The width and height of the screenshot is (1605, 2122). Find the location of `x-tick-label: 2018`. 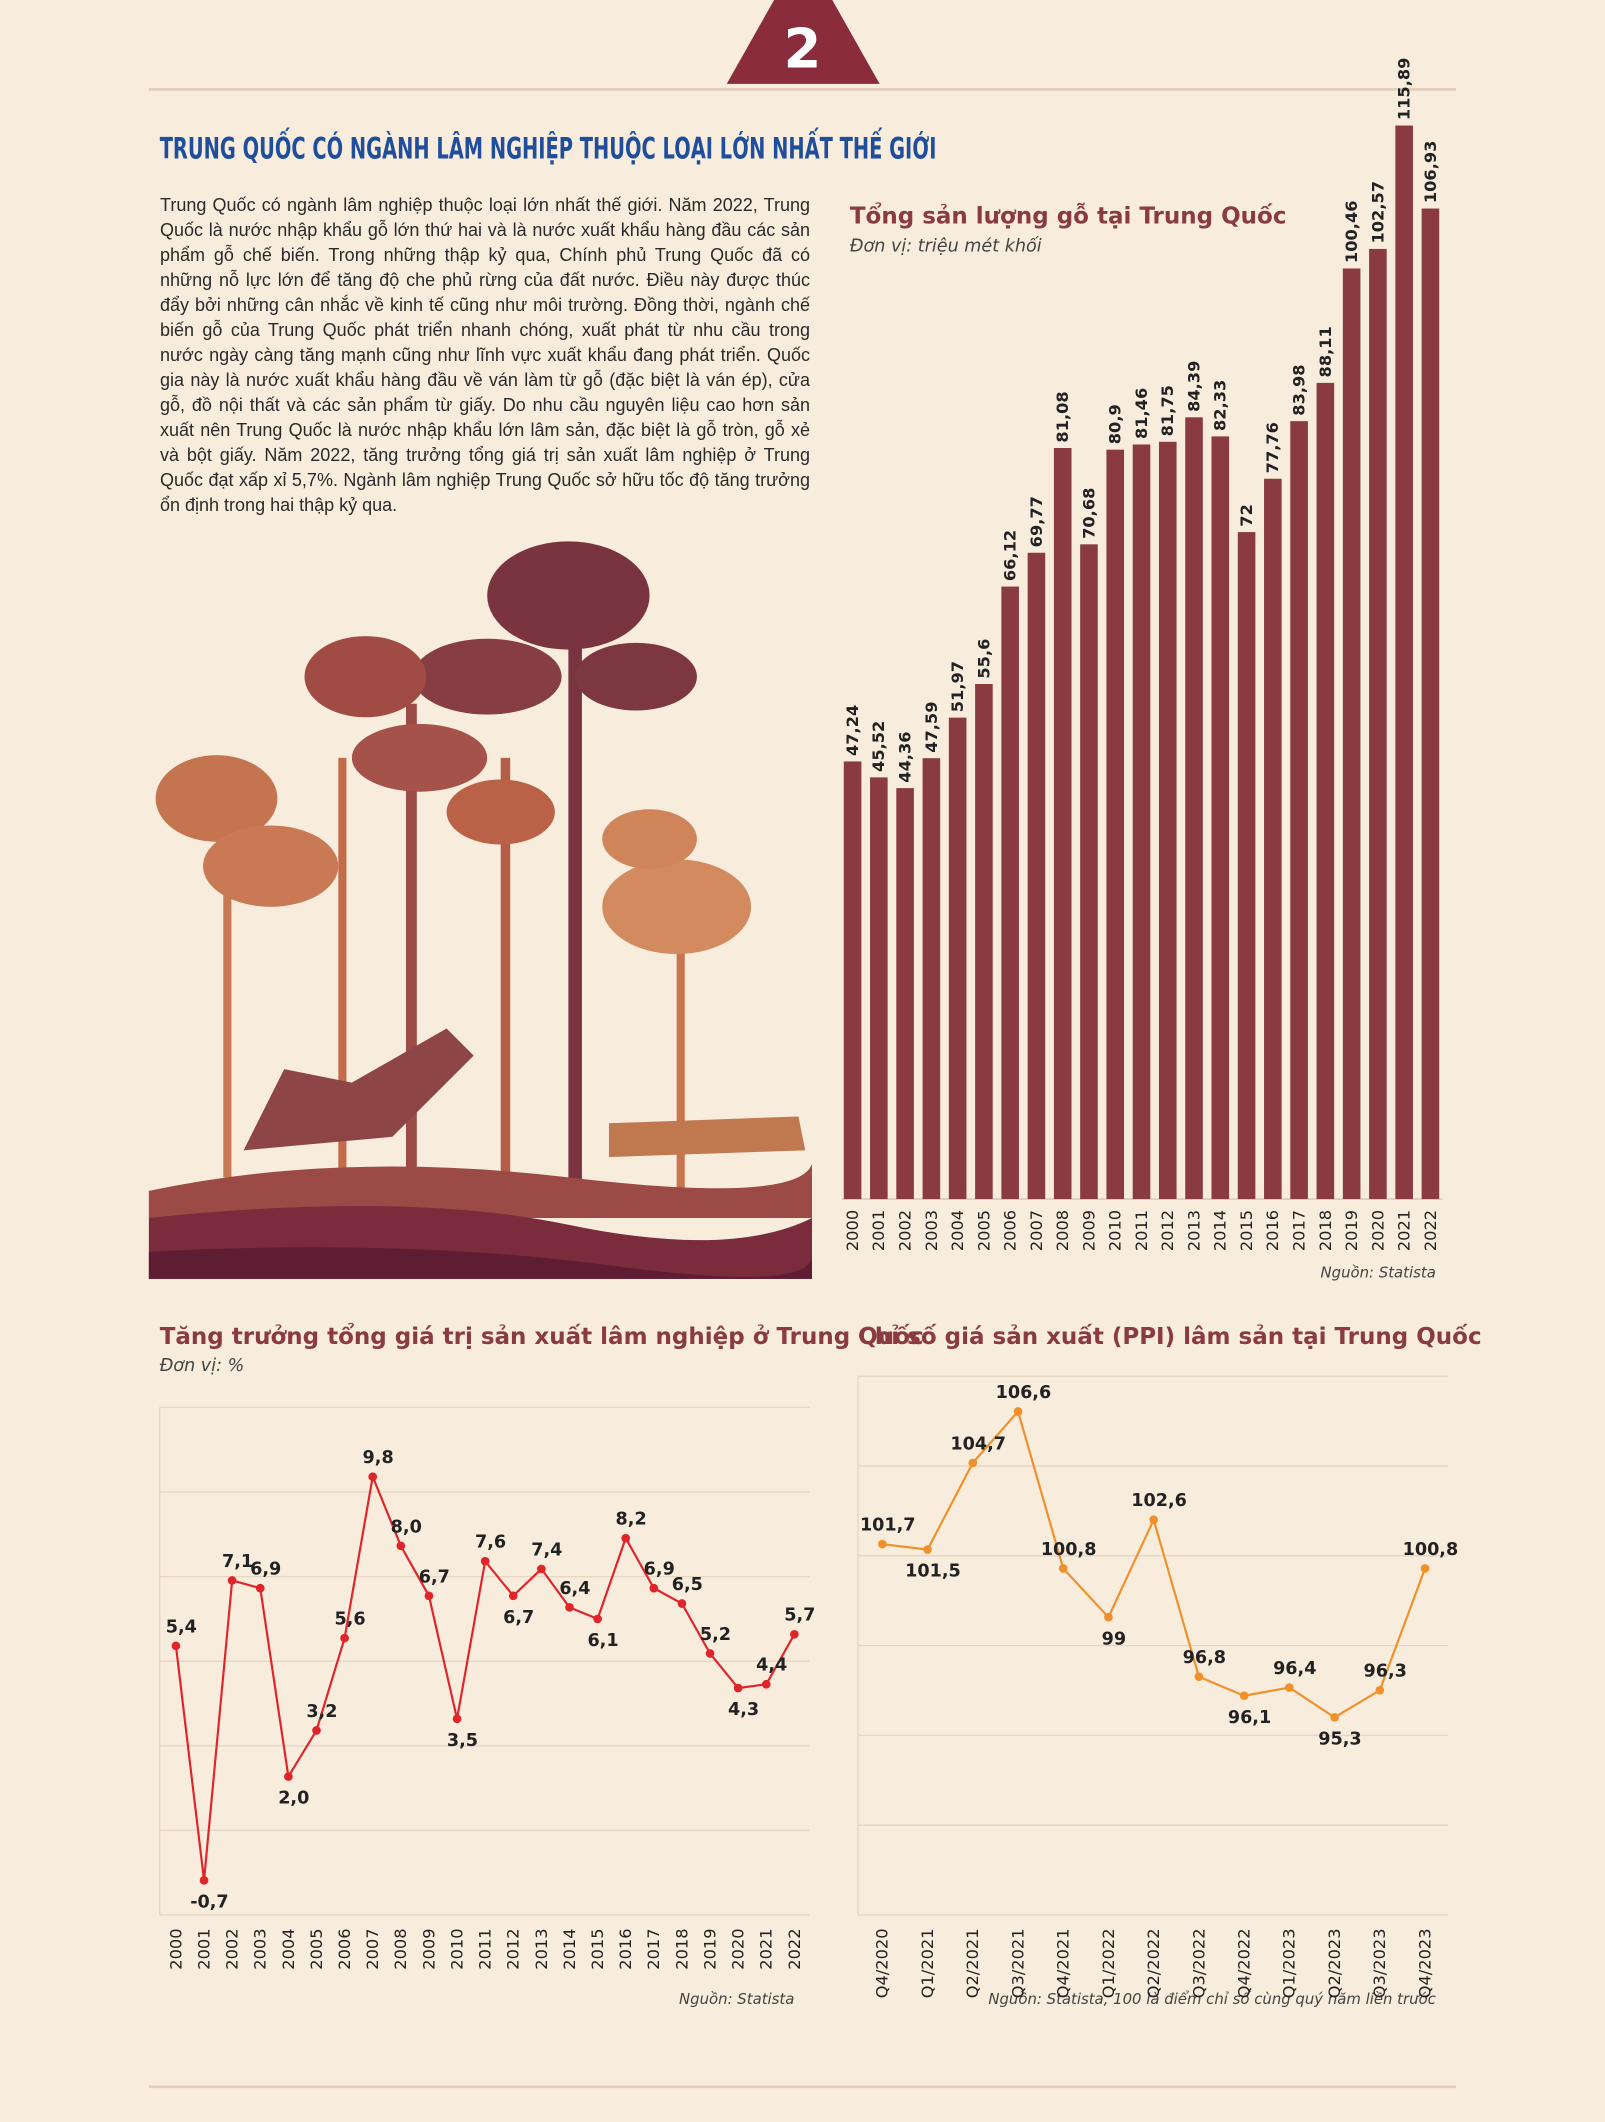

x-tick-label: 2018 is located at coordinates (681, 1948).